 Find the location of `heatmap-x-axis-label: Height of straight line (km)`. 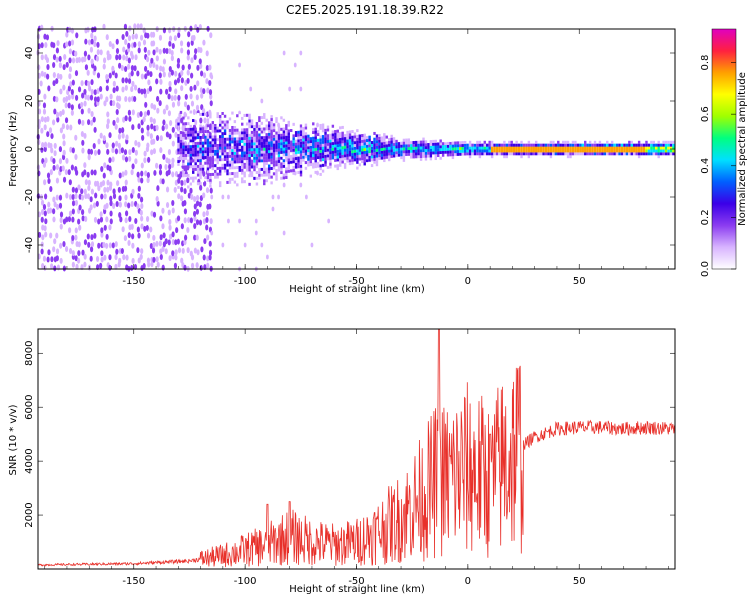

heatmap-x-axis-label: Height of straight line (km) is located at coordinates (357, 289).